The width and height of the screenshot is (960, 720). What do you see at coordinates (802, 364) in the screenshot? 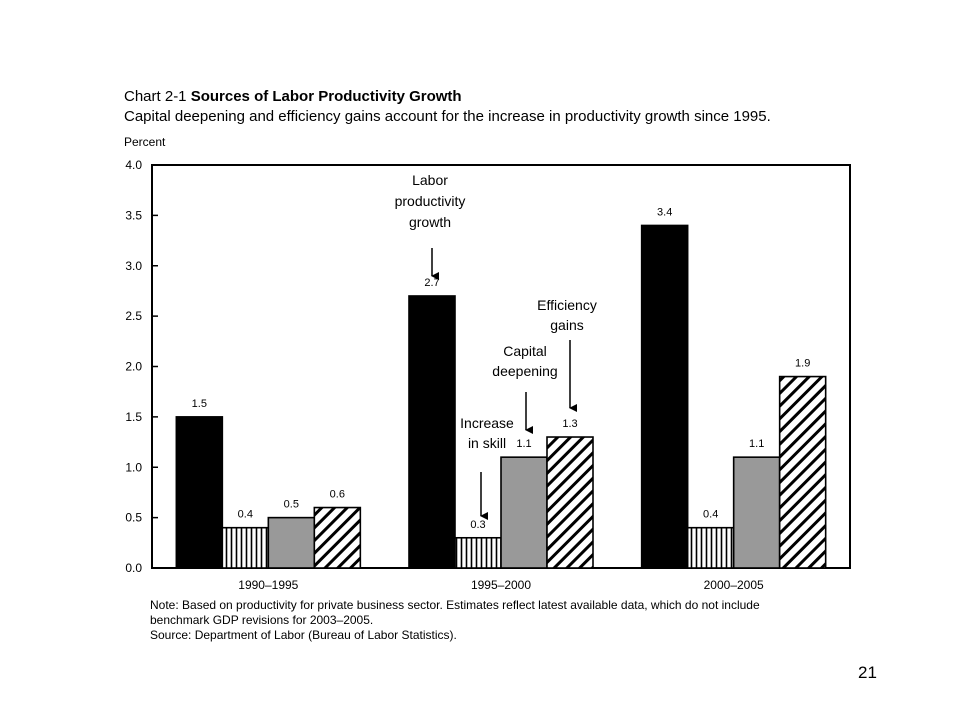
I see `data-label: 1.9` at bounding box center [802, 364].